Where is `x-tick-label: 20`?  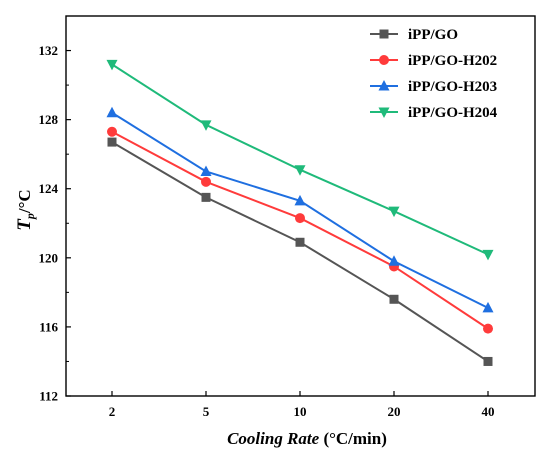 x-tick-label: 20 is located at coordinates (394, 411).